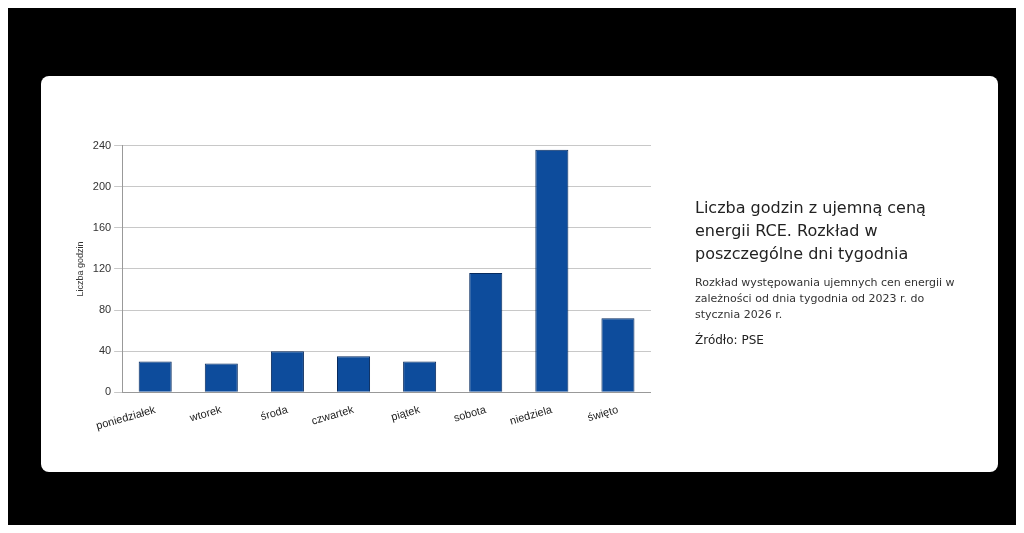 This screenshot has height=533, width=1024. What do you see at coordinates (205, 413) in the screenshot?
I see `x-tick-label: wtorek` at bounding box center [205, 413].